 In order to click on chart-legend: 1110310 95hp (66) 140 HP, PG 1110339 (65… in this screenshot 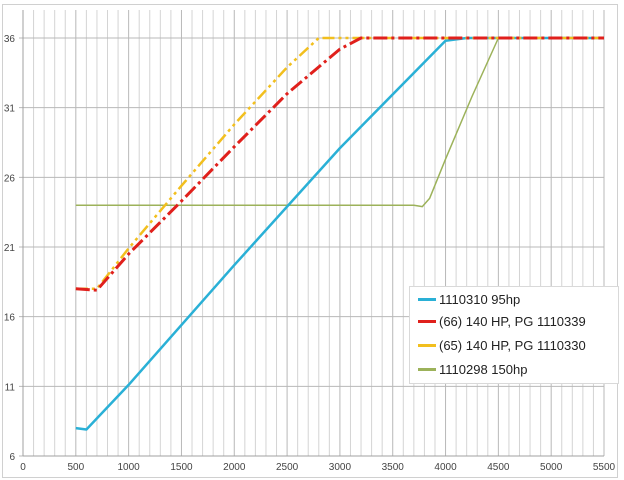, I will do `click(514, 335)`.